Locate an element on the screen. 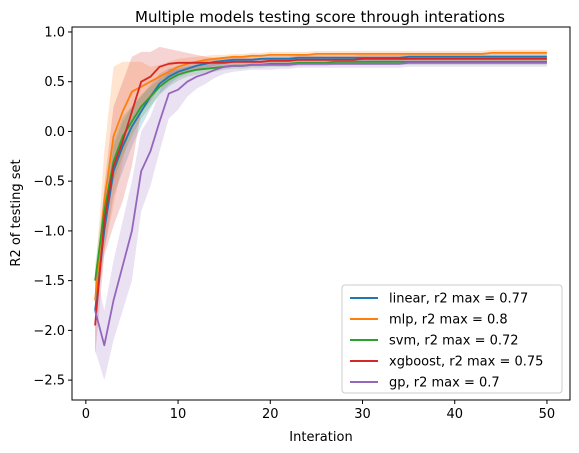  y-axis-ticks: −2.5 −2.0 −1.5 −1.0 −0.5 0.0 0.5 1.0 is located at coordinates (52, 207).